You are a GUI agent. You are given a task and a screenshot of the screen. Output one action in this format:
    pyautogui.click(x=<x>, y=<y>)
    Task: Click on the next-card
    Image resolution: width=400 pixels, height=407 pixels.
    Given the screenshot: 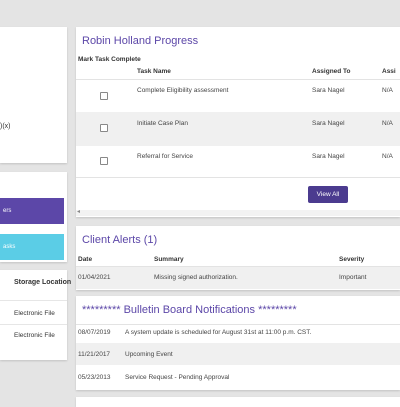 What is the action you would take?
    pyautogui.click(x=238, y=402)
    